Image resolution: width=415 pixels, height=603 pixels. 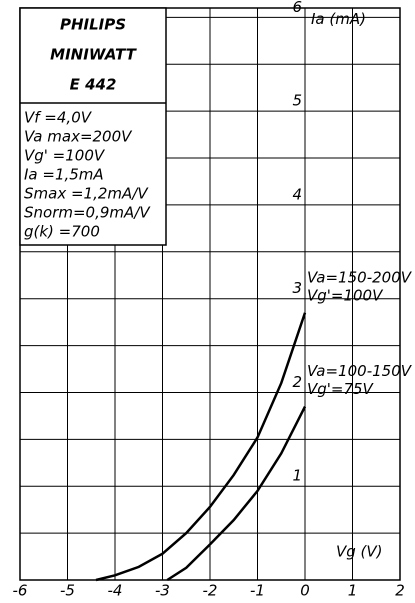 What do you see at coordinates (20, 591) in the screenshot?
I see `x-tick-label: -6` at bounding box center [20, 591].